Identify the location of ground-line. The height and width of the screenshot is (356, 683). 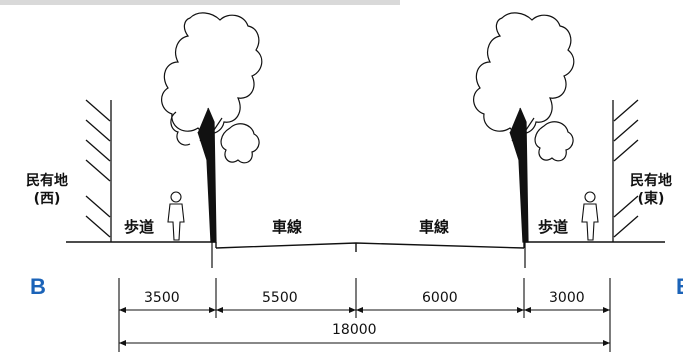
(365, 246).